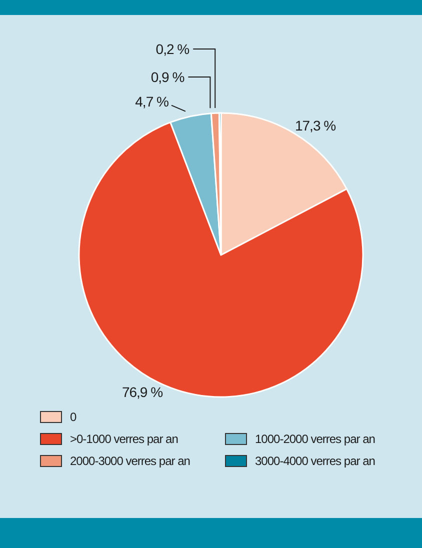 This screenshot has width=422, height=548. I want to click on legend-label: >0-1000 verres par an, so click(124, 439).